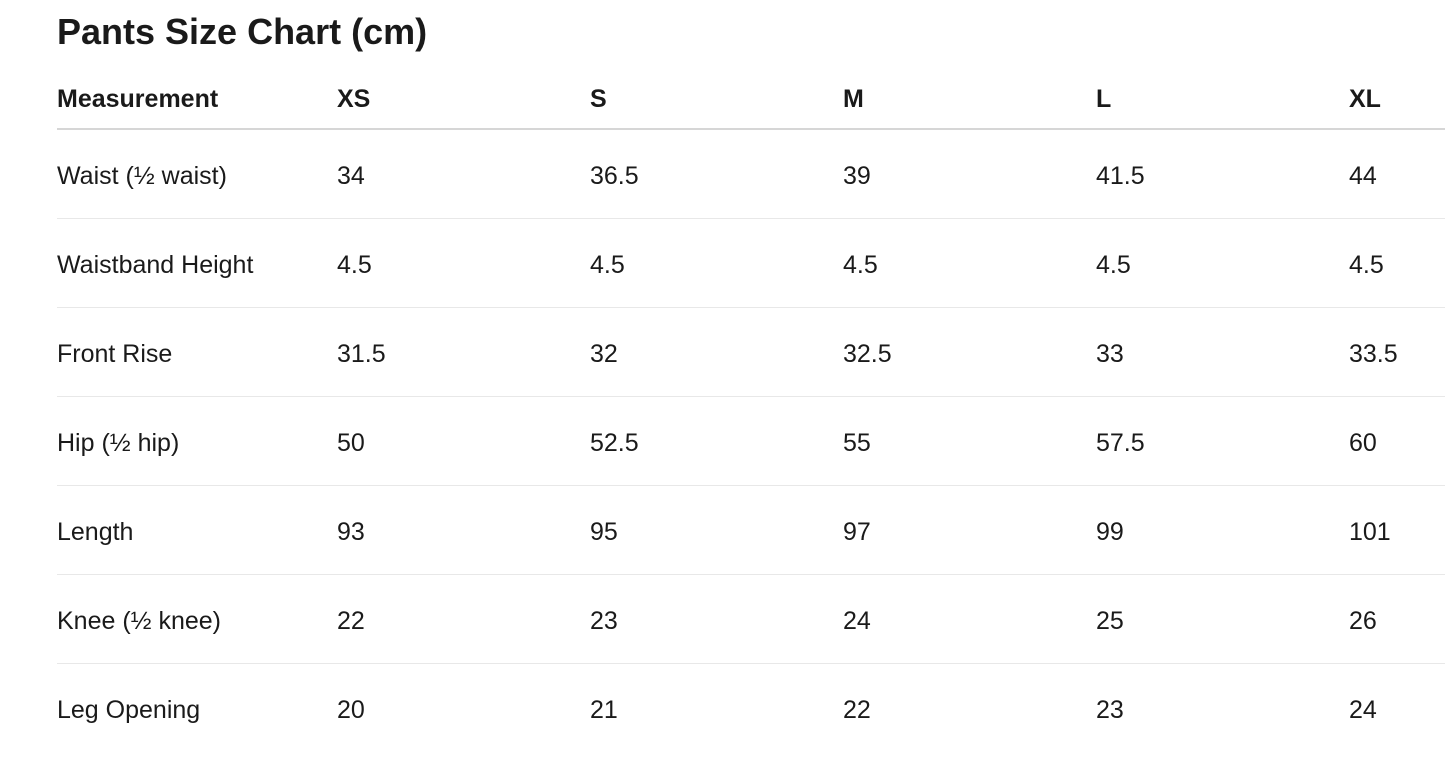 The height and width of the screenshot is (767, 1445). I want to click on size-value: 57.5, so click(1120, 443).